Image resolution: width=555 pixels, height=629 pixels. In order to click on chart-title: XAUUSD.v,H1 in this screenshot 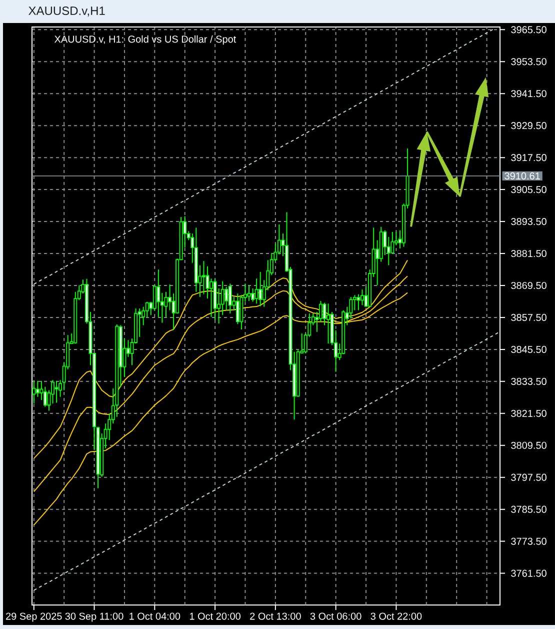, I will do `click(66, 11)`.